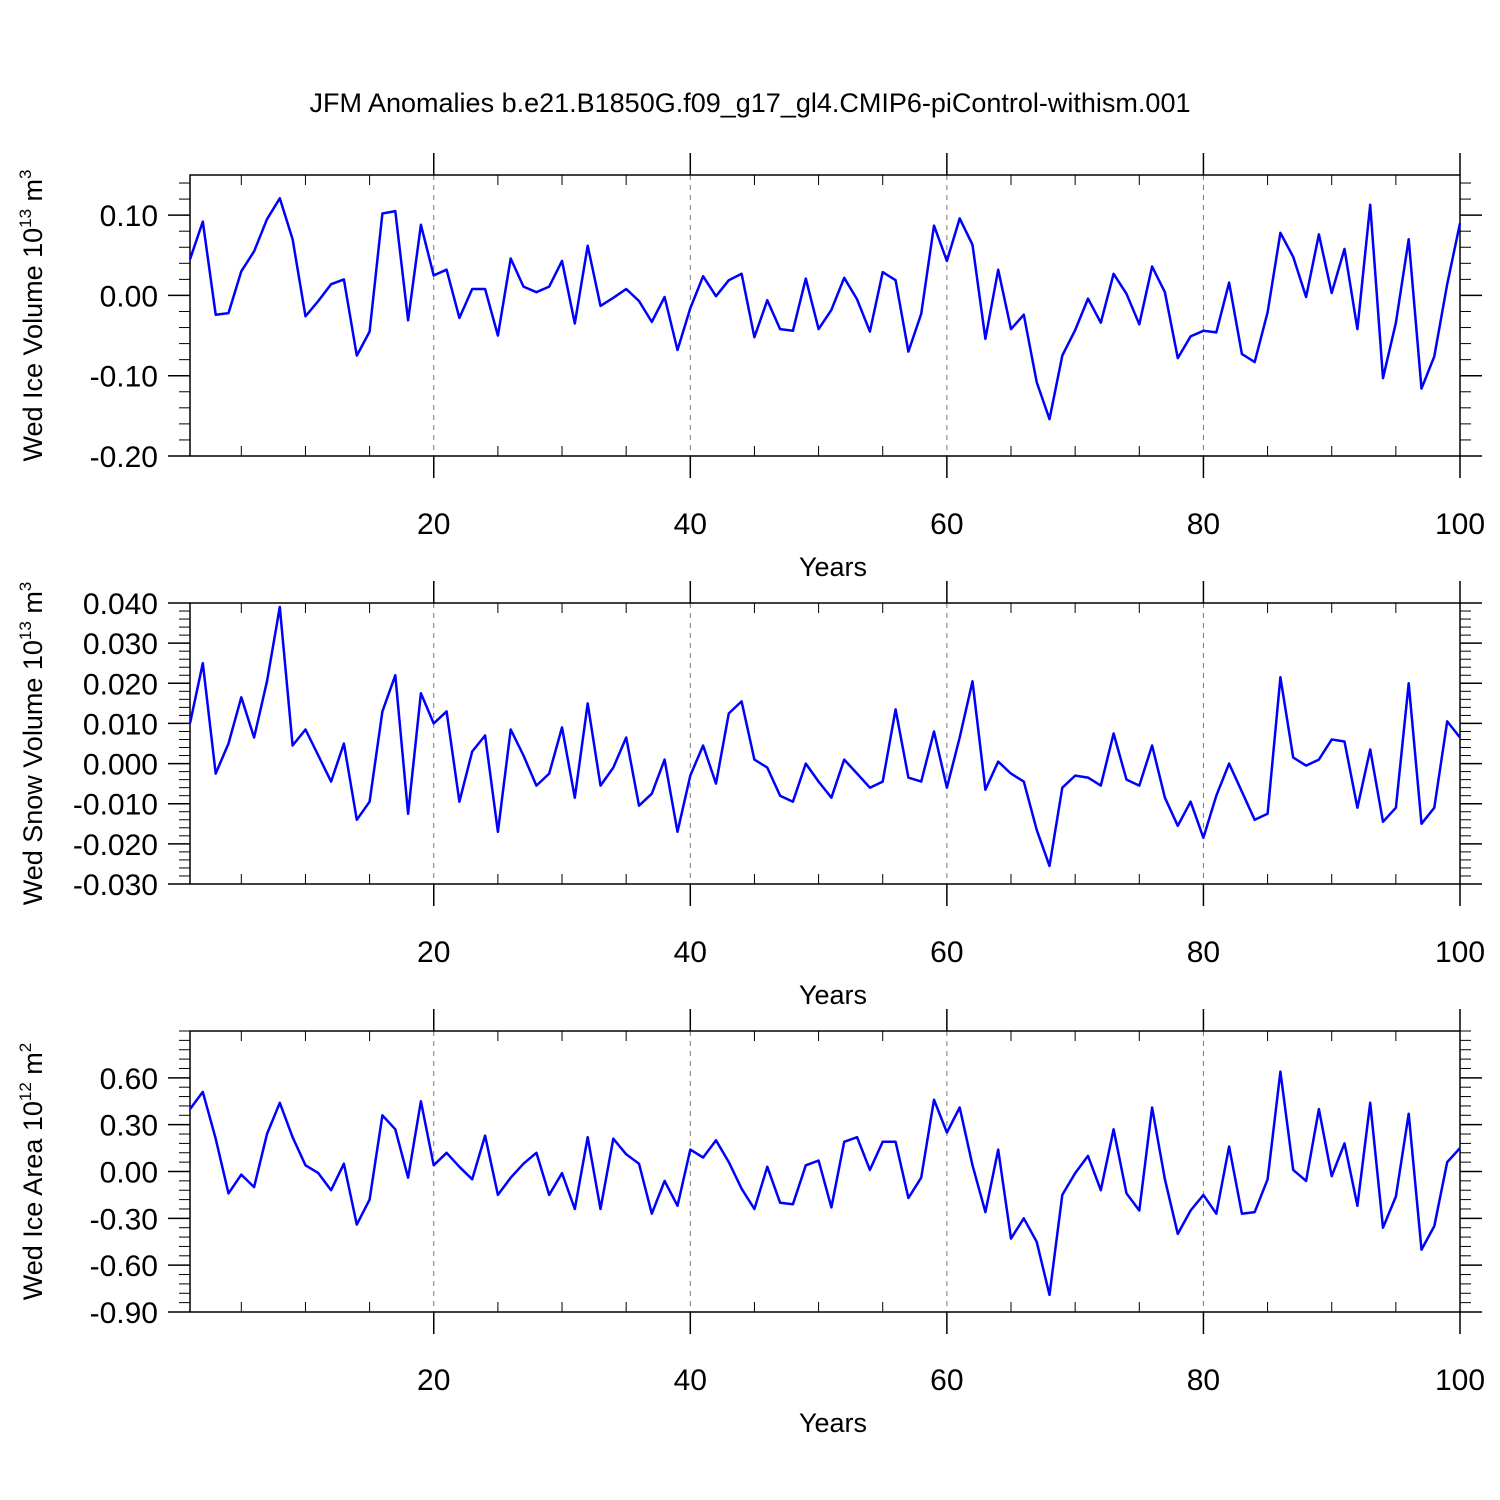  I want to click on y-tick-label: -0.10, so click(124, 377).